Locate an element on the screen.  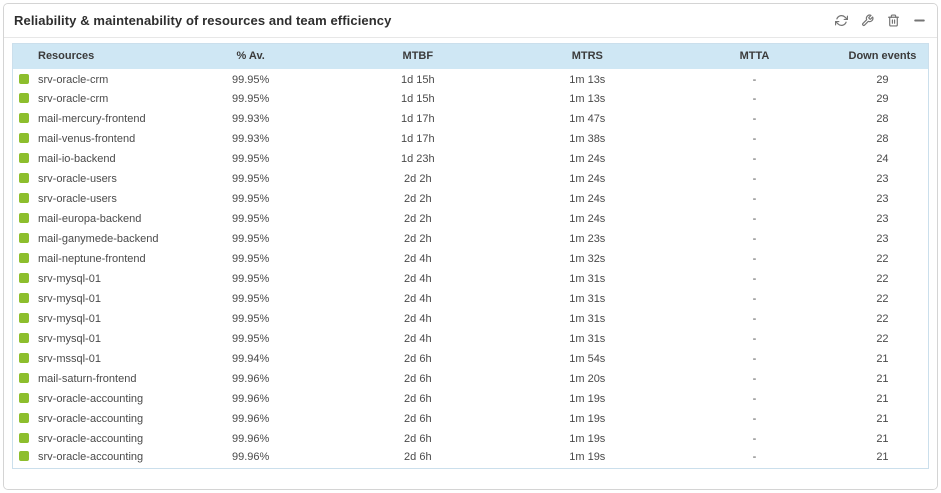
resource-name: srv-oracle-crm is located at coordinates (73, 98).